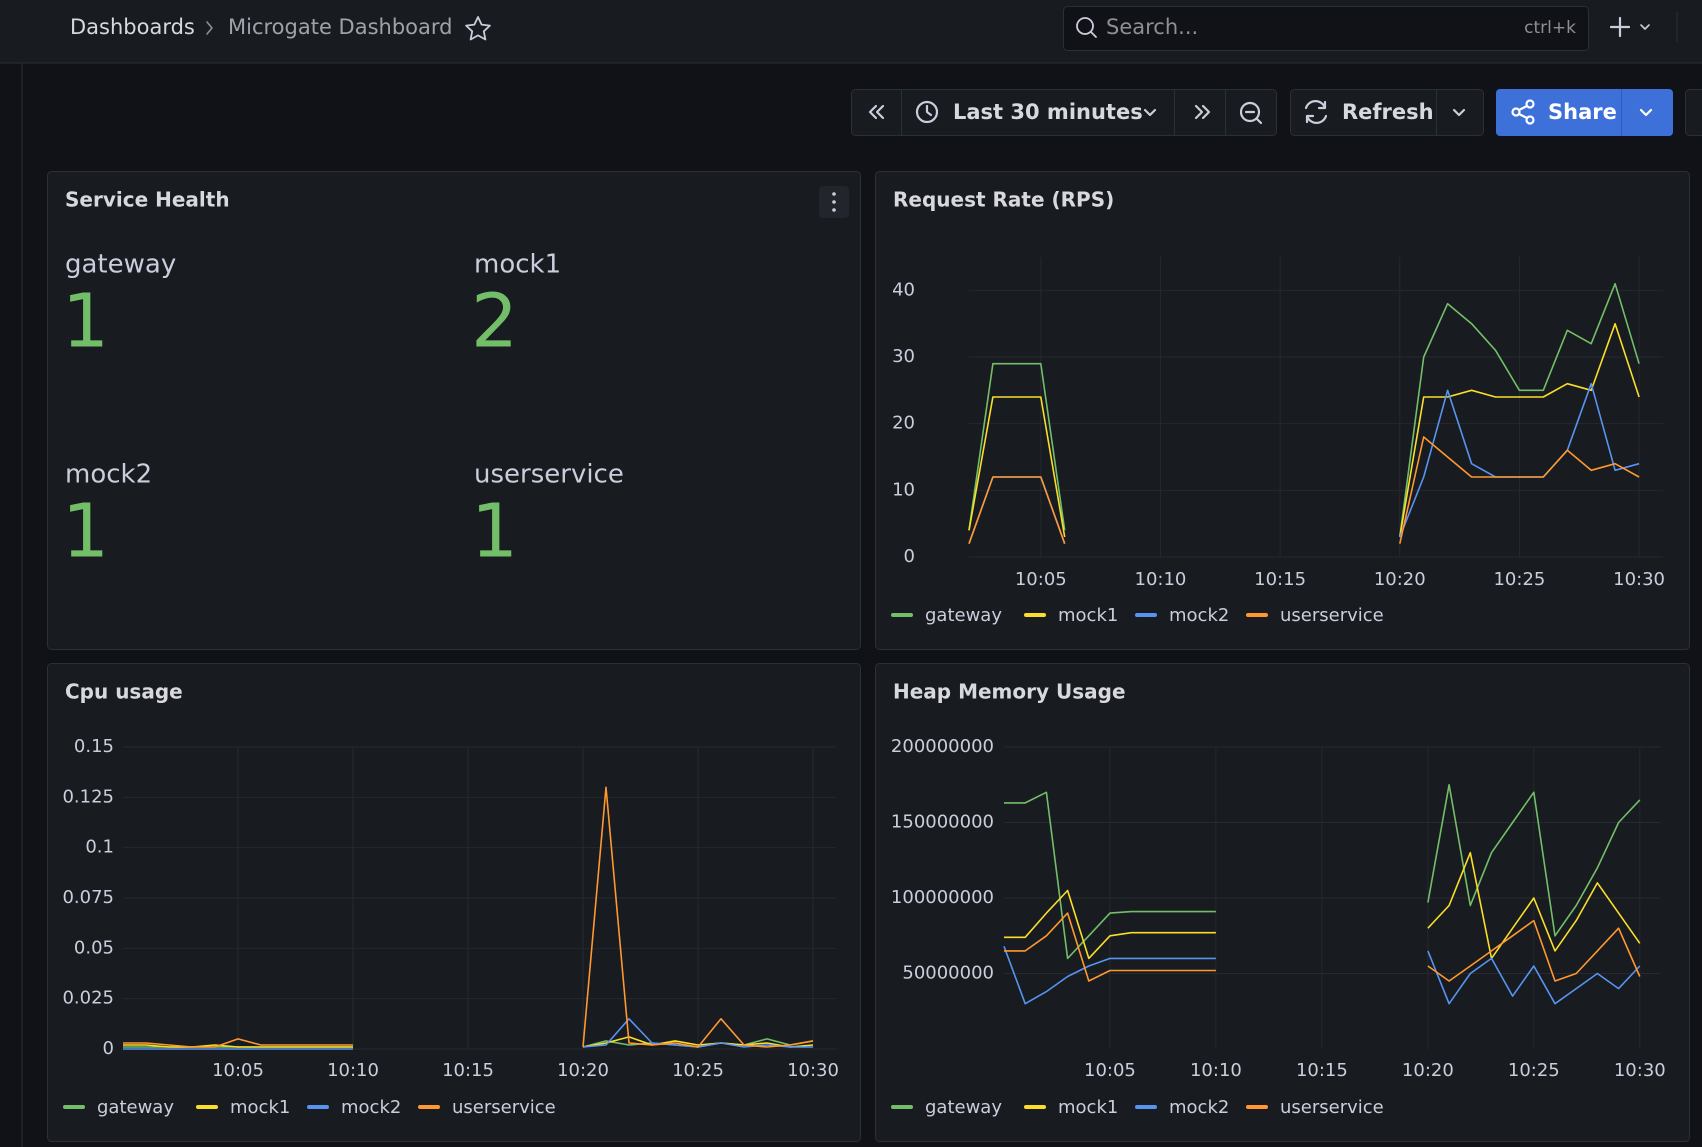 The image size is (1702, 1147). Describe the element at coordinates (1646, 112) in the screenshot. I see `share-chevron` at that location.